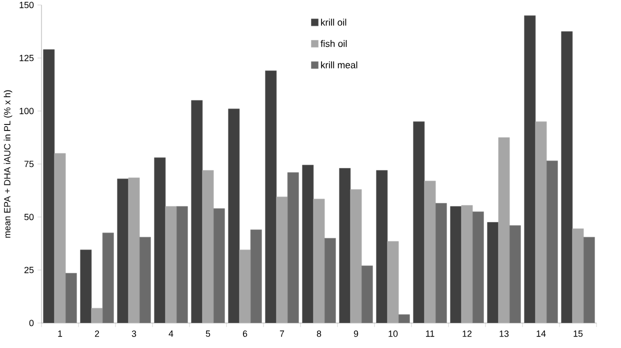 This screenshot has height=348, width=621. What do you see at coordinates (333, 44) in the screenshot?
I see `legend-label: fish oil` at bounding box center [333, 44].